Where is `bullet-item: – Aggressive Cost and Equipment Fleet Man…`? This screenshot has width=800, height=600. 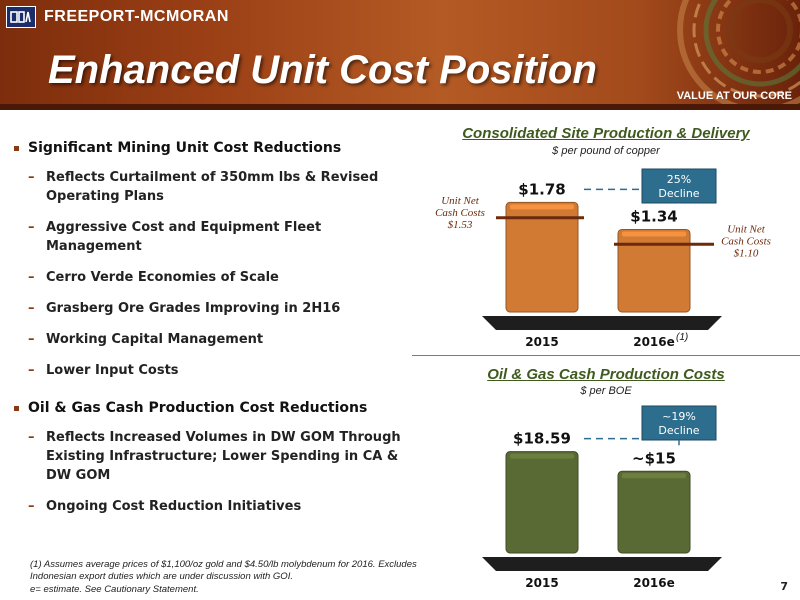
bullet-item: – Aggressive Cost and Equipment Fleet Man… is located at coordinates (175, 237).